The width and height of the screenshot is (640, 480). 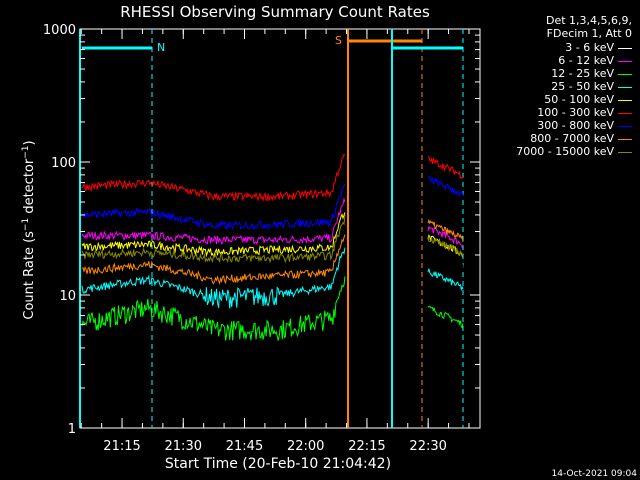 I want to click on y-axis-label: Count Rate (s−1 detector−1), so click(x=29, y=229).